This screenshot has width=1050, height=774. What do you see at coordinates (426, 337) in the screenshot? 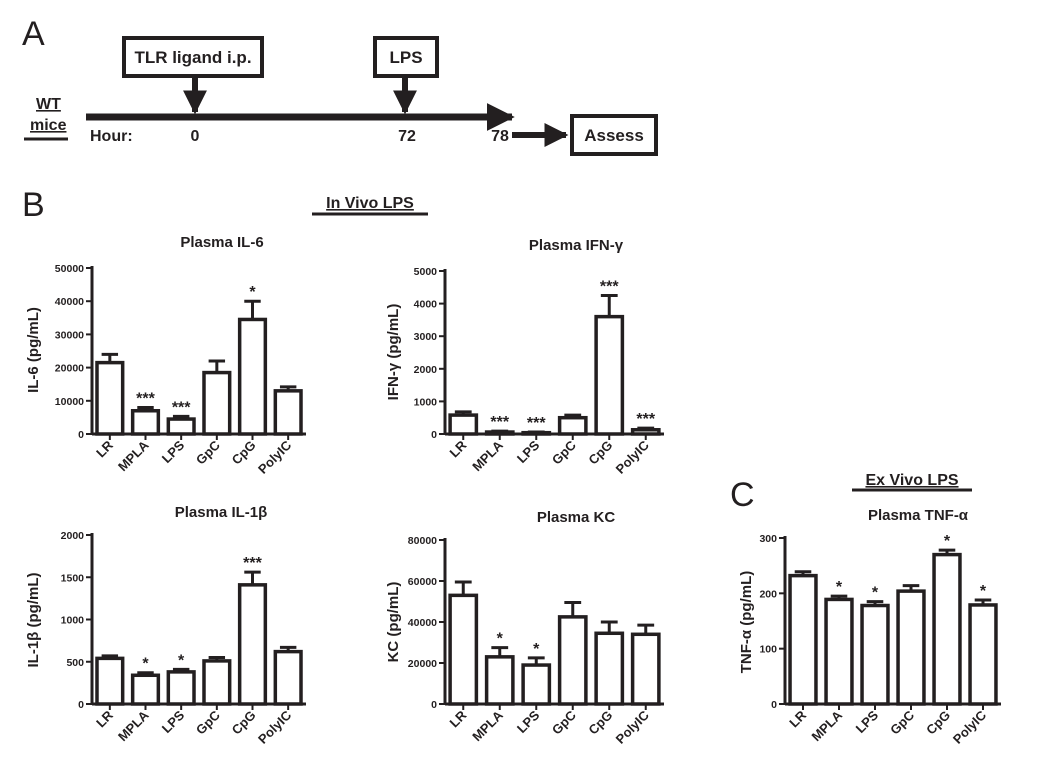
I see `y-tick-label: 3000` at bounding box center [426, 337].